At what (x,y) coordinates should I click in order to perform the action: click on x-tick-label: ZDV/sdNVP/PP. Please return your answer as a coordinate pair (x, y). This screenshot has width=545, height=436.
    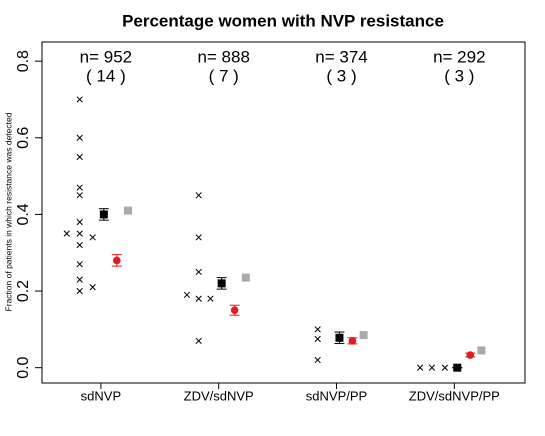
    Looking at the image, I should click on (454, 395).